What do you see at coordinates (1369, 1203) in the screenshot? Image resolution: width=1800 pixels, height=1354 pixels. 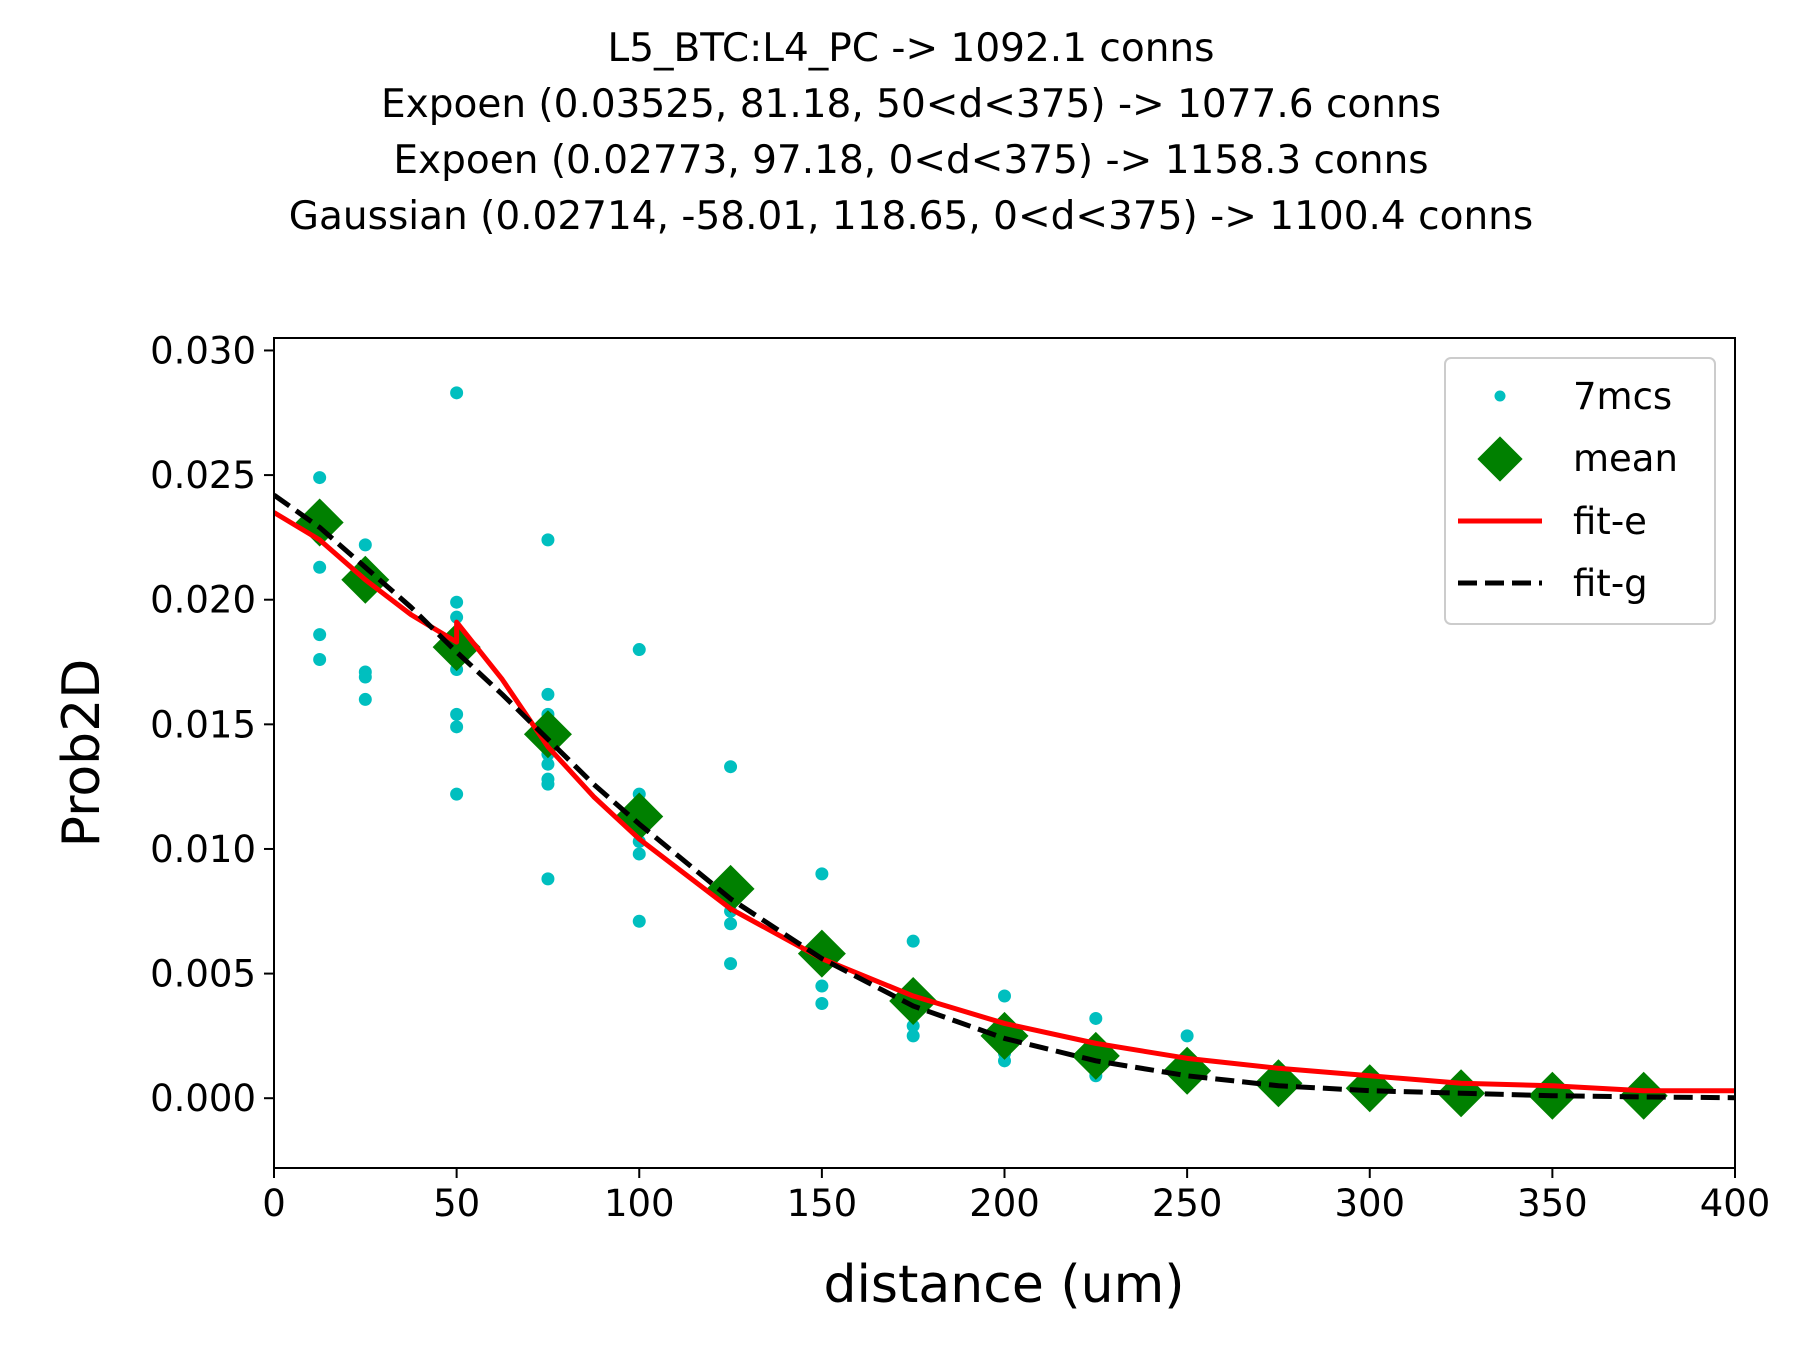 I see `x-tick-label-6: 300` at bounding box center [1369, 1203].